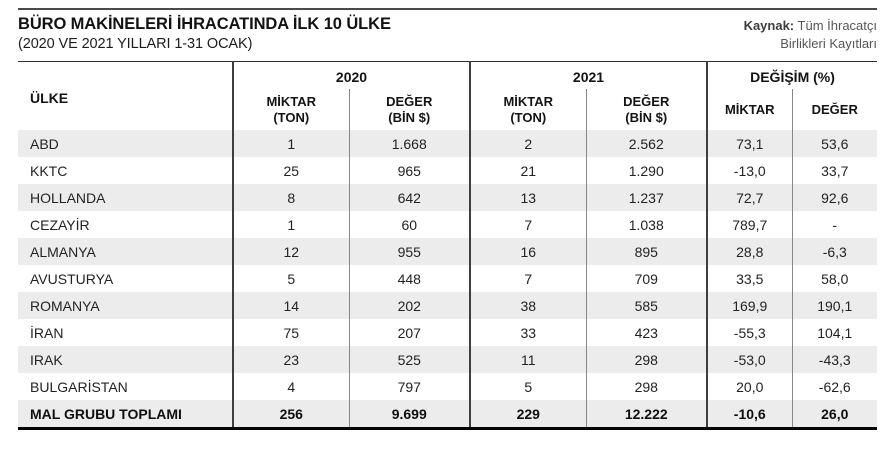 The height and width of the screenshot is (461, 895). Describe the element at coordinates (834, 386) in the screenshot. I see `value-cell: -62,6` at that location.